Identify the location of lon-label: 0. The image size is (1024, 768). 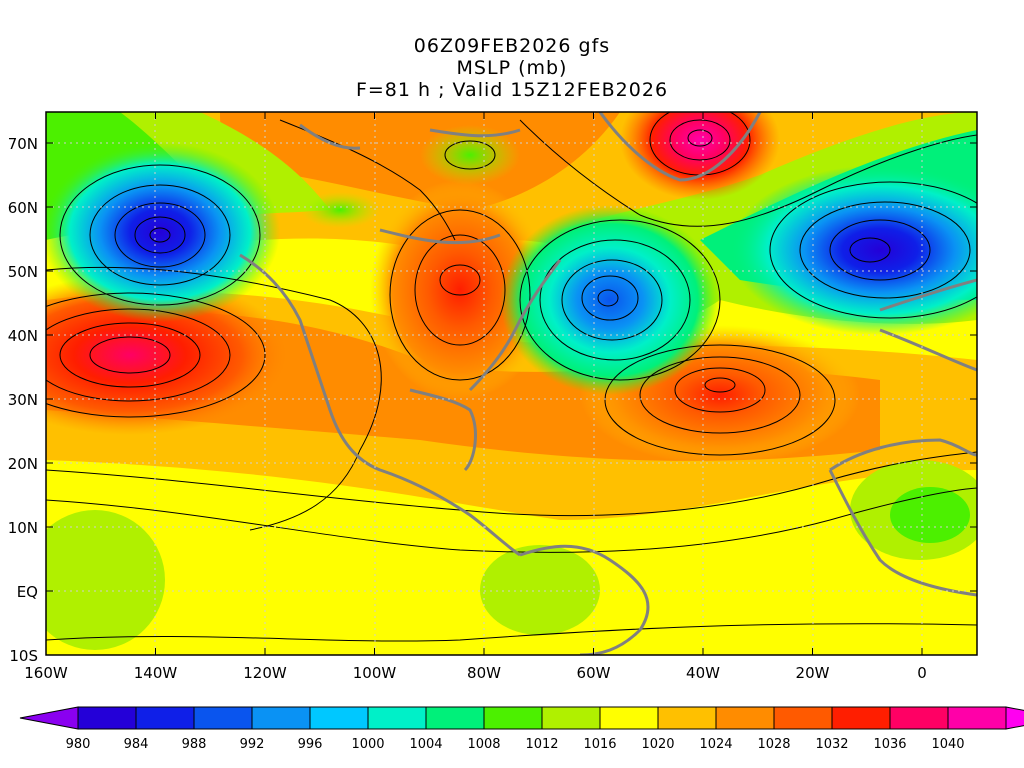
(922, 673).